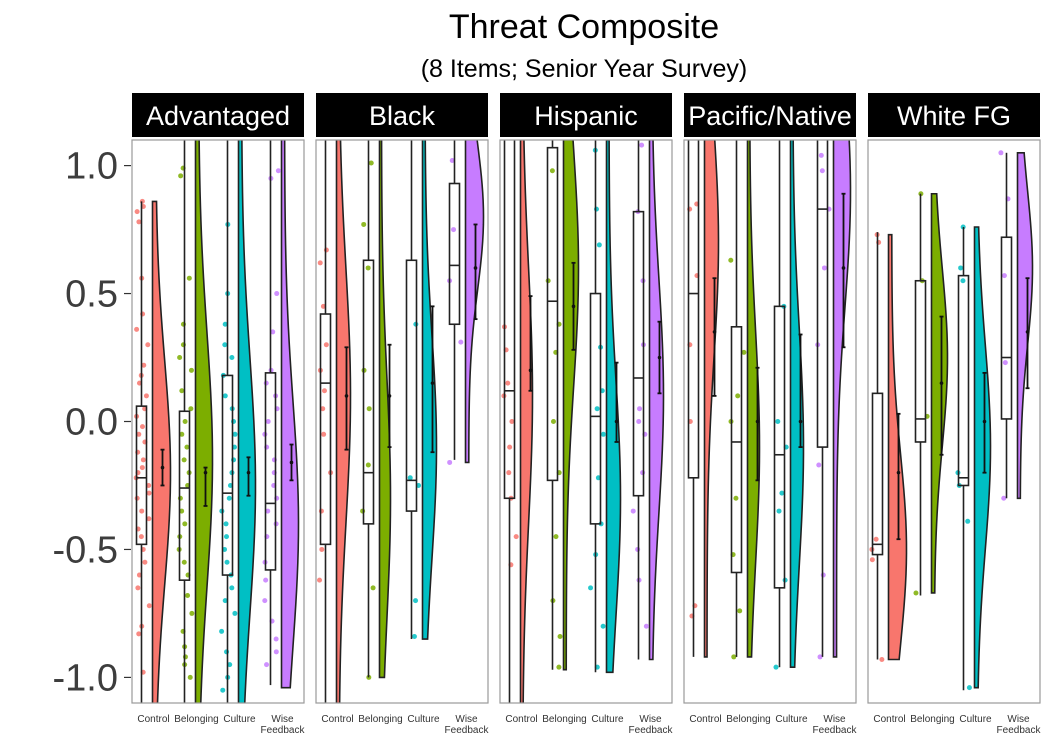  Describe the element at coordinates (769, 405) in the screenshot. I see `panel-plot-area` at that location.